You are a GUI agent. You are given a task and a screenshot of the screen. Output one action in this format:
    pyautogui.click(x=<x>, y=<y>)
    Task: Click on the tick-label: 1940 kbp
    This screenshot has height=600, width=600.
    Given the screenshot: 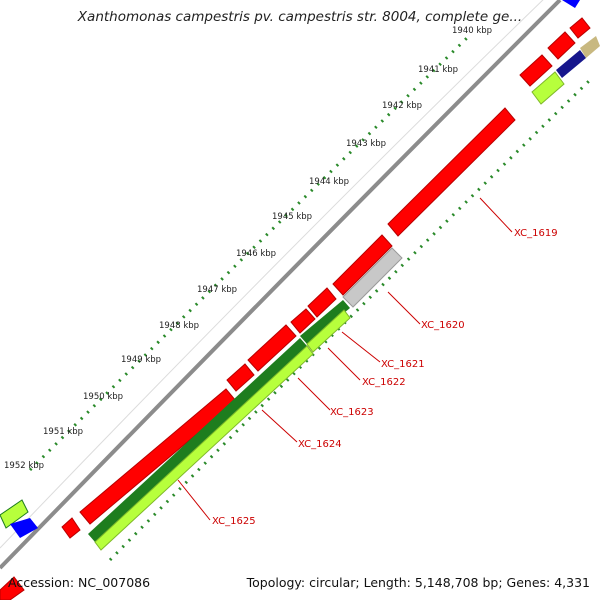 What is the action you would take?
    pyautogui.click(x=472, y=31)
    